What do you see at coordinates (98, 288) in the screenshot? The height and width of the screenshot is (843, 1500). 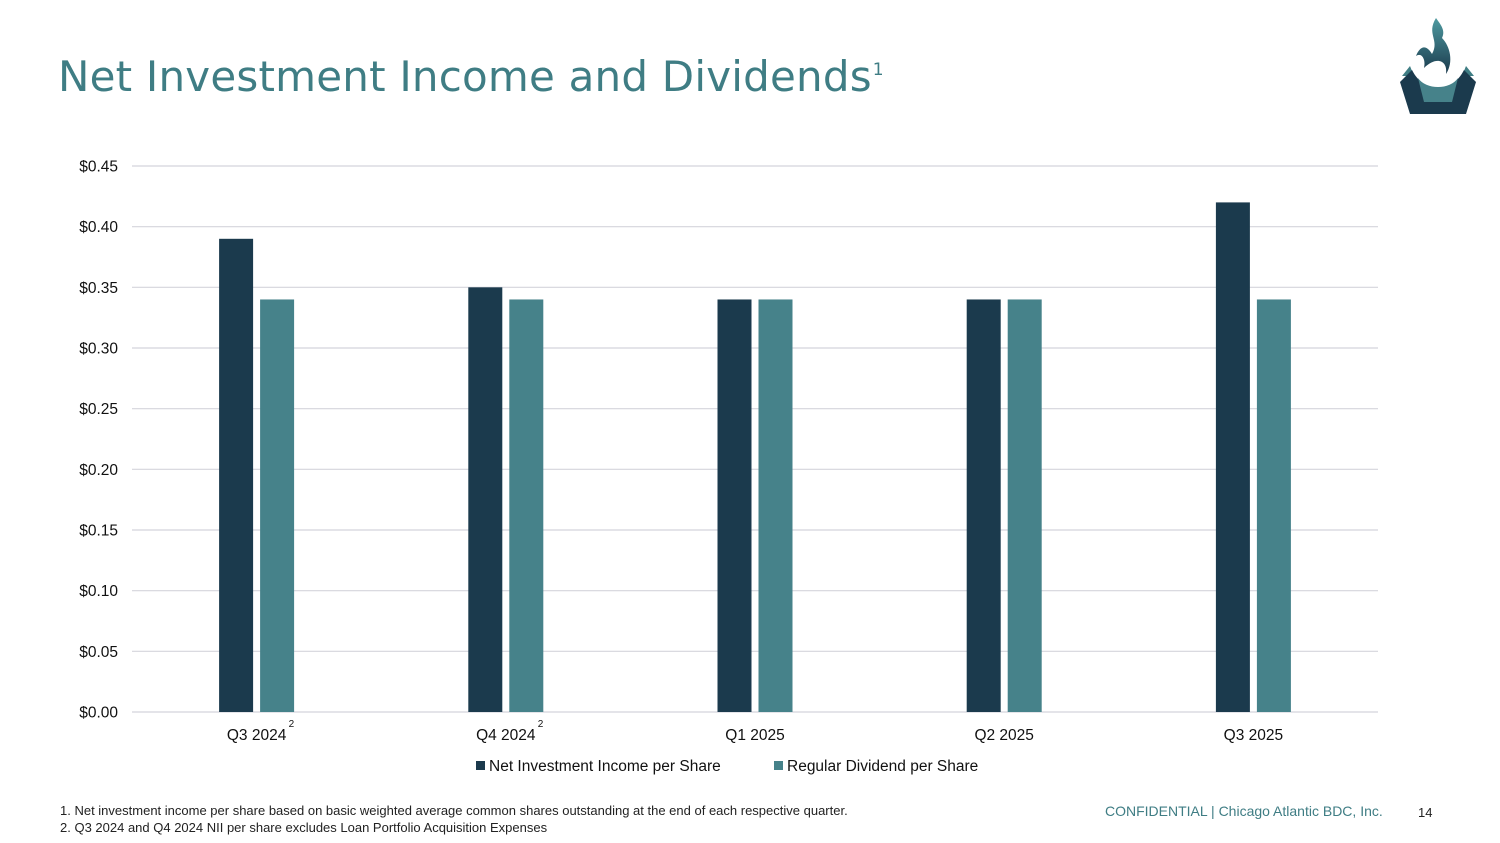 I see `y-tick-label: $0.35` at bounding box center [98, 288].